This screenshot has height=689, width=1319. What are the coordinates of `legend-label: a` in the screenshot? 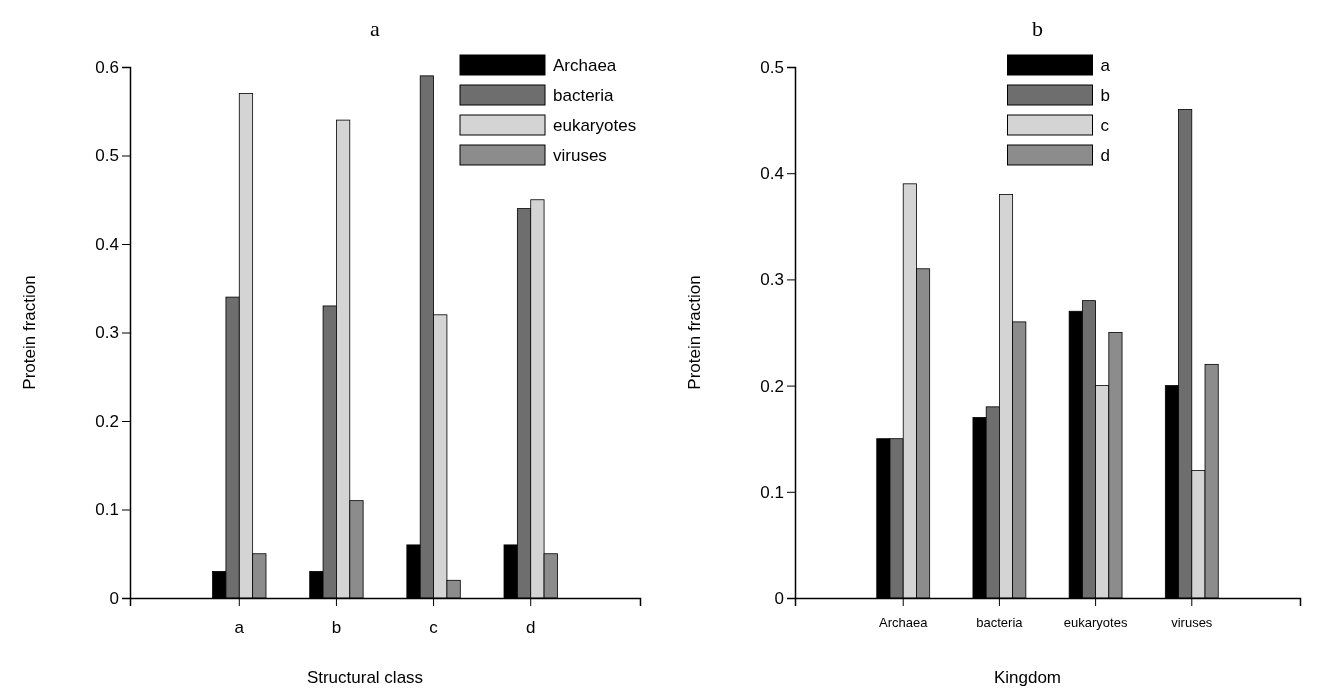 It's located at (1105, 65).